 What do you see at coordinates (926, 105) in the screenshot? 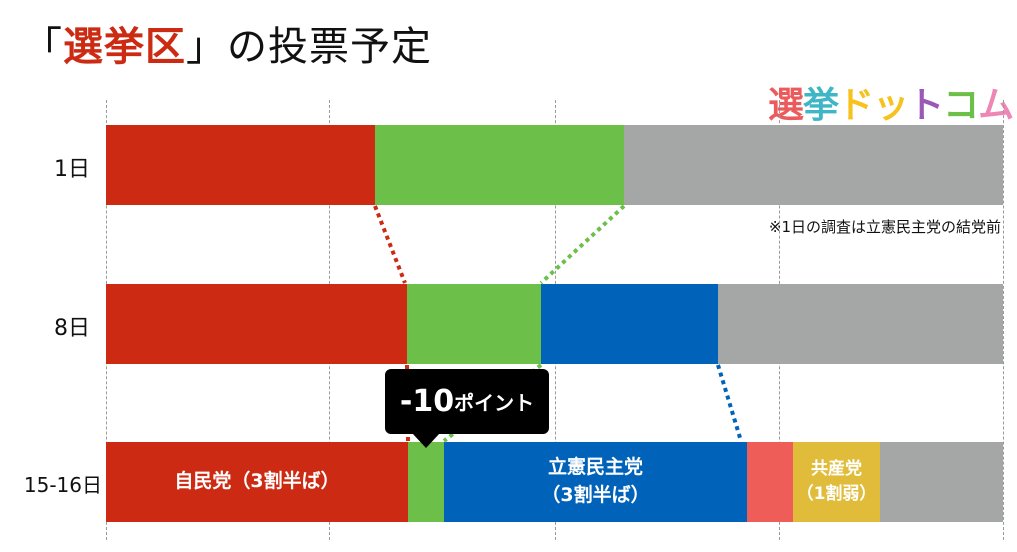
I see `logo-char: ト` at bounding box center [926, 105].